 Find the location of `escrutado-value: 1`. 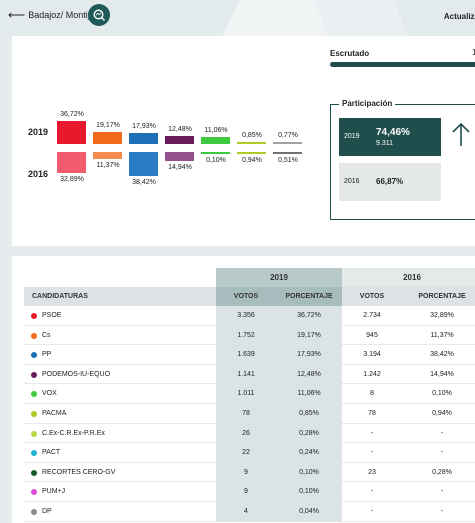

escrutado-value: 1 is located at coordinates (473, 52).